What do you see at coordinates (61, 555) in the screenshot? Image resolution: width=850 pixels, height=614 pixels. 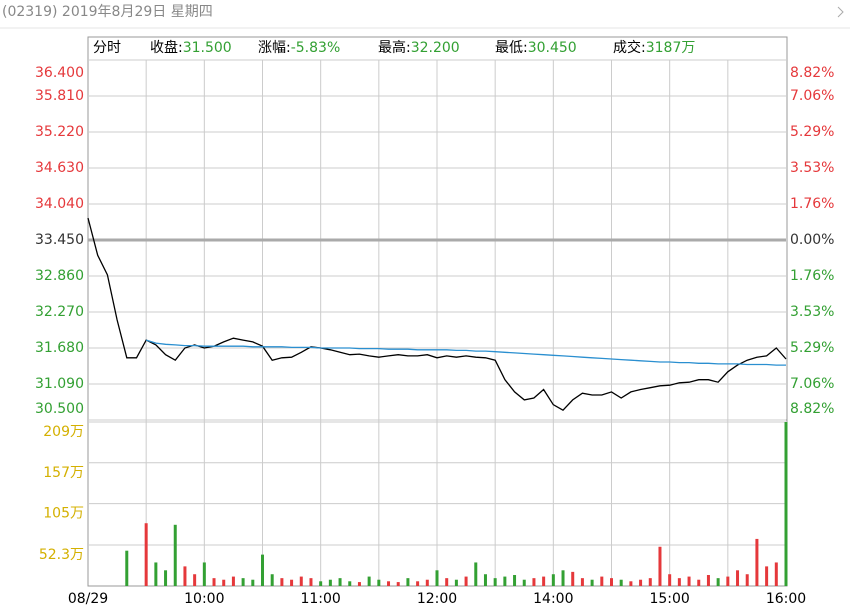 I see `y-tick-label: 52.3万` at bounding box center [61, 555].